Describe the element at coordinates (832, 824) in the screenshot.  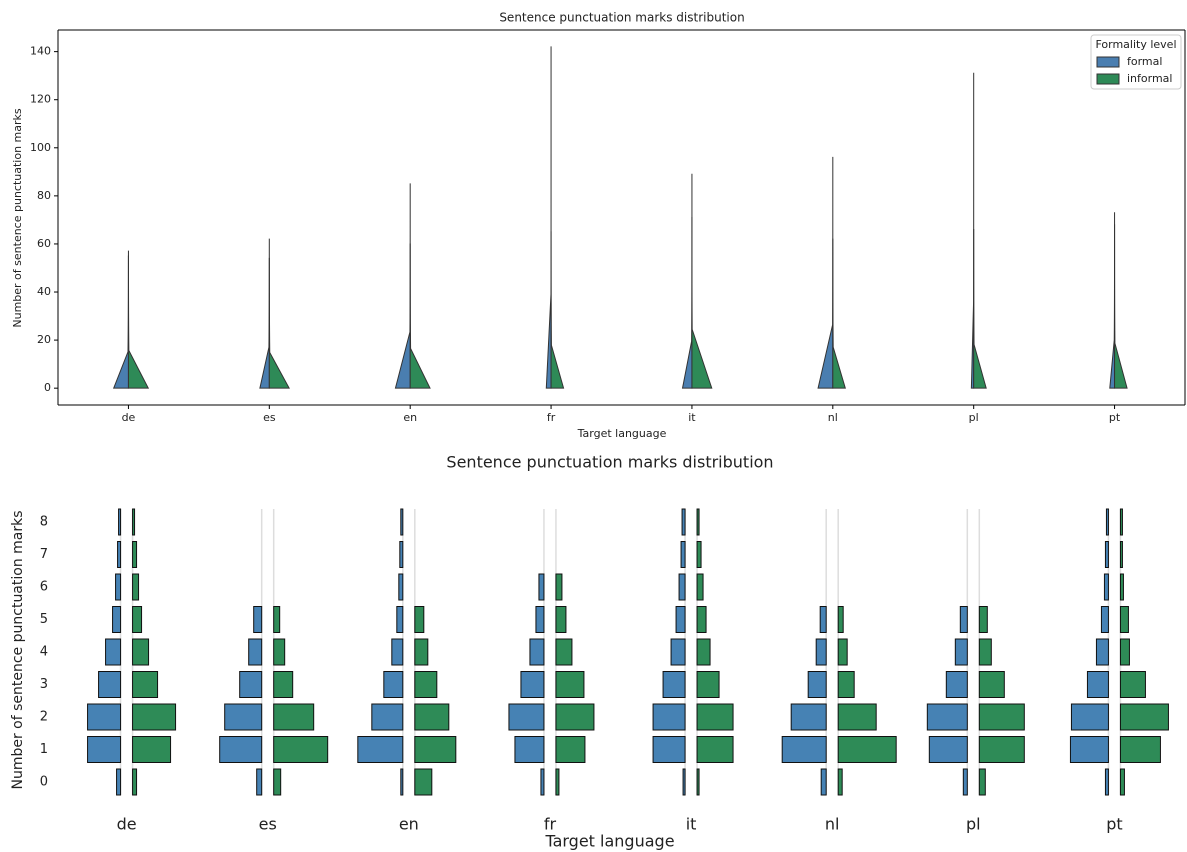
I see `x-tick-label: nl` at that location.